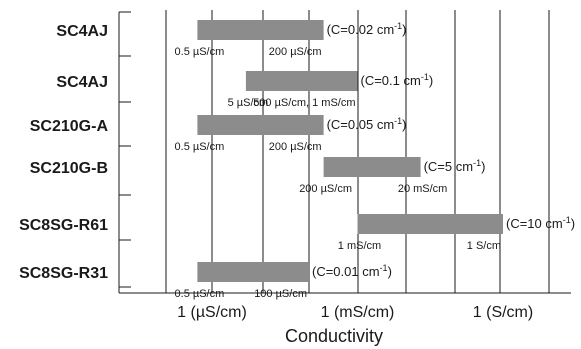 Image resolution: width=581 pixels, height=349 pixels. Describe the element at coordinates (334, 336) in the screenshot. I see `x-axis-title: Conductivity` at that location.